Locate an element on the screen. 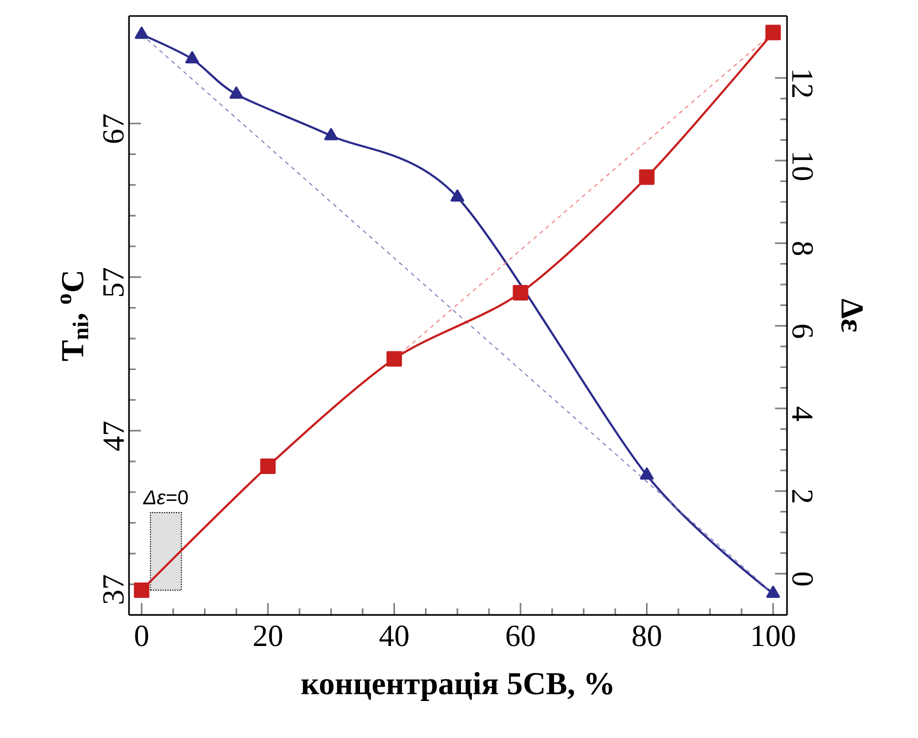  y-tick-label: 57 is located at coordinates (113, 282).